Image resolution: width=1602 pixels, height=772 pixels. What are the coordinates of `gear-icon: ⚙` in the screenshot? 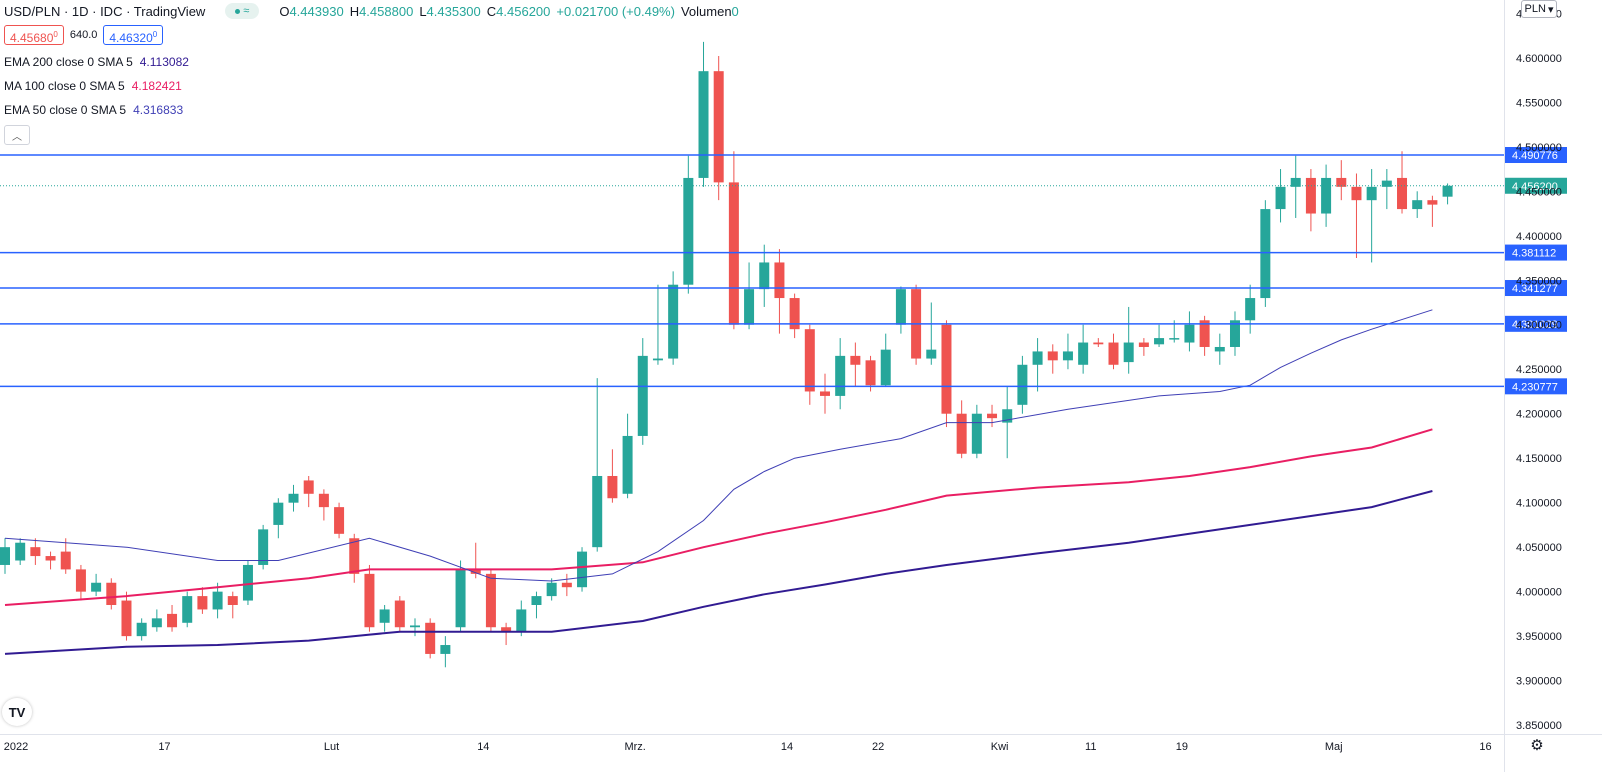 It's located at (1537, 745).